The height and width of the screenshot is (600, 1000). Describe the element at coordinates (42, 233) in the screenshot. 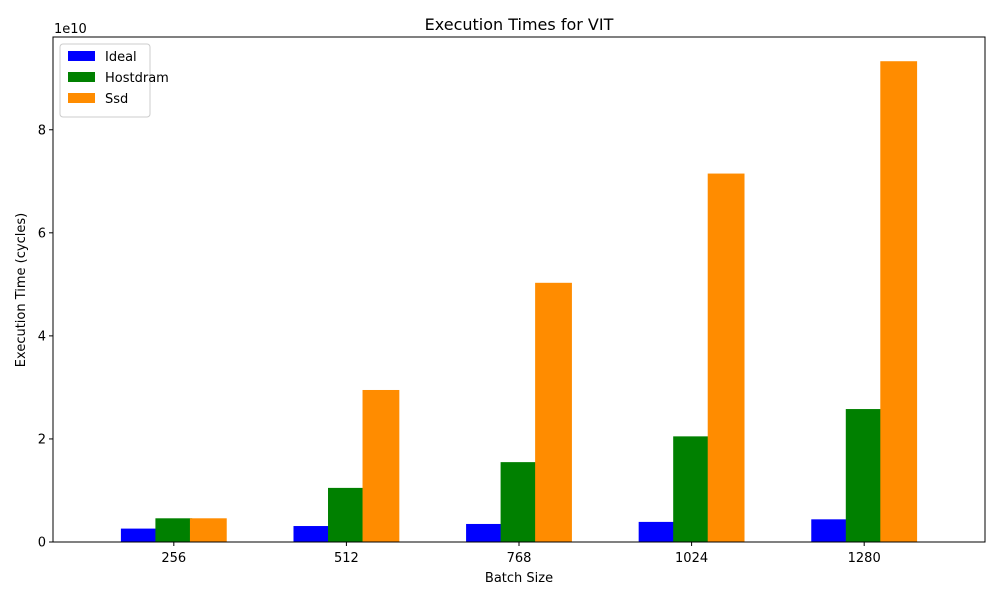

I see `y-tick-label: 6` at that location.